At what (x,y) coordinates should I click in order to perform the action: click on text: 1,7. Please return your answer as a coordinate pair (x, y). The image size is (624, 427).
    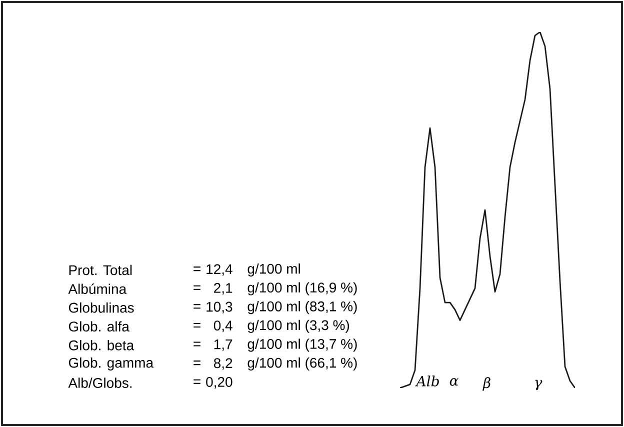
    Looking at the image, I should click on (223, 345).